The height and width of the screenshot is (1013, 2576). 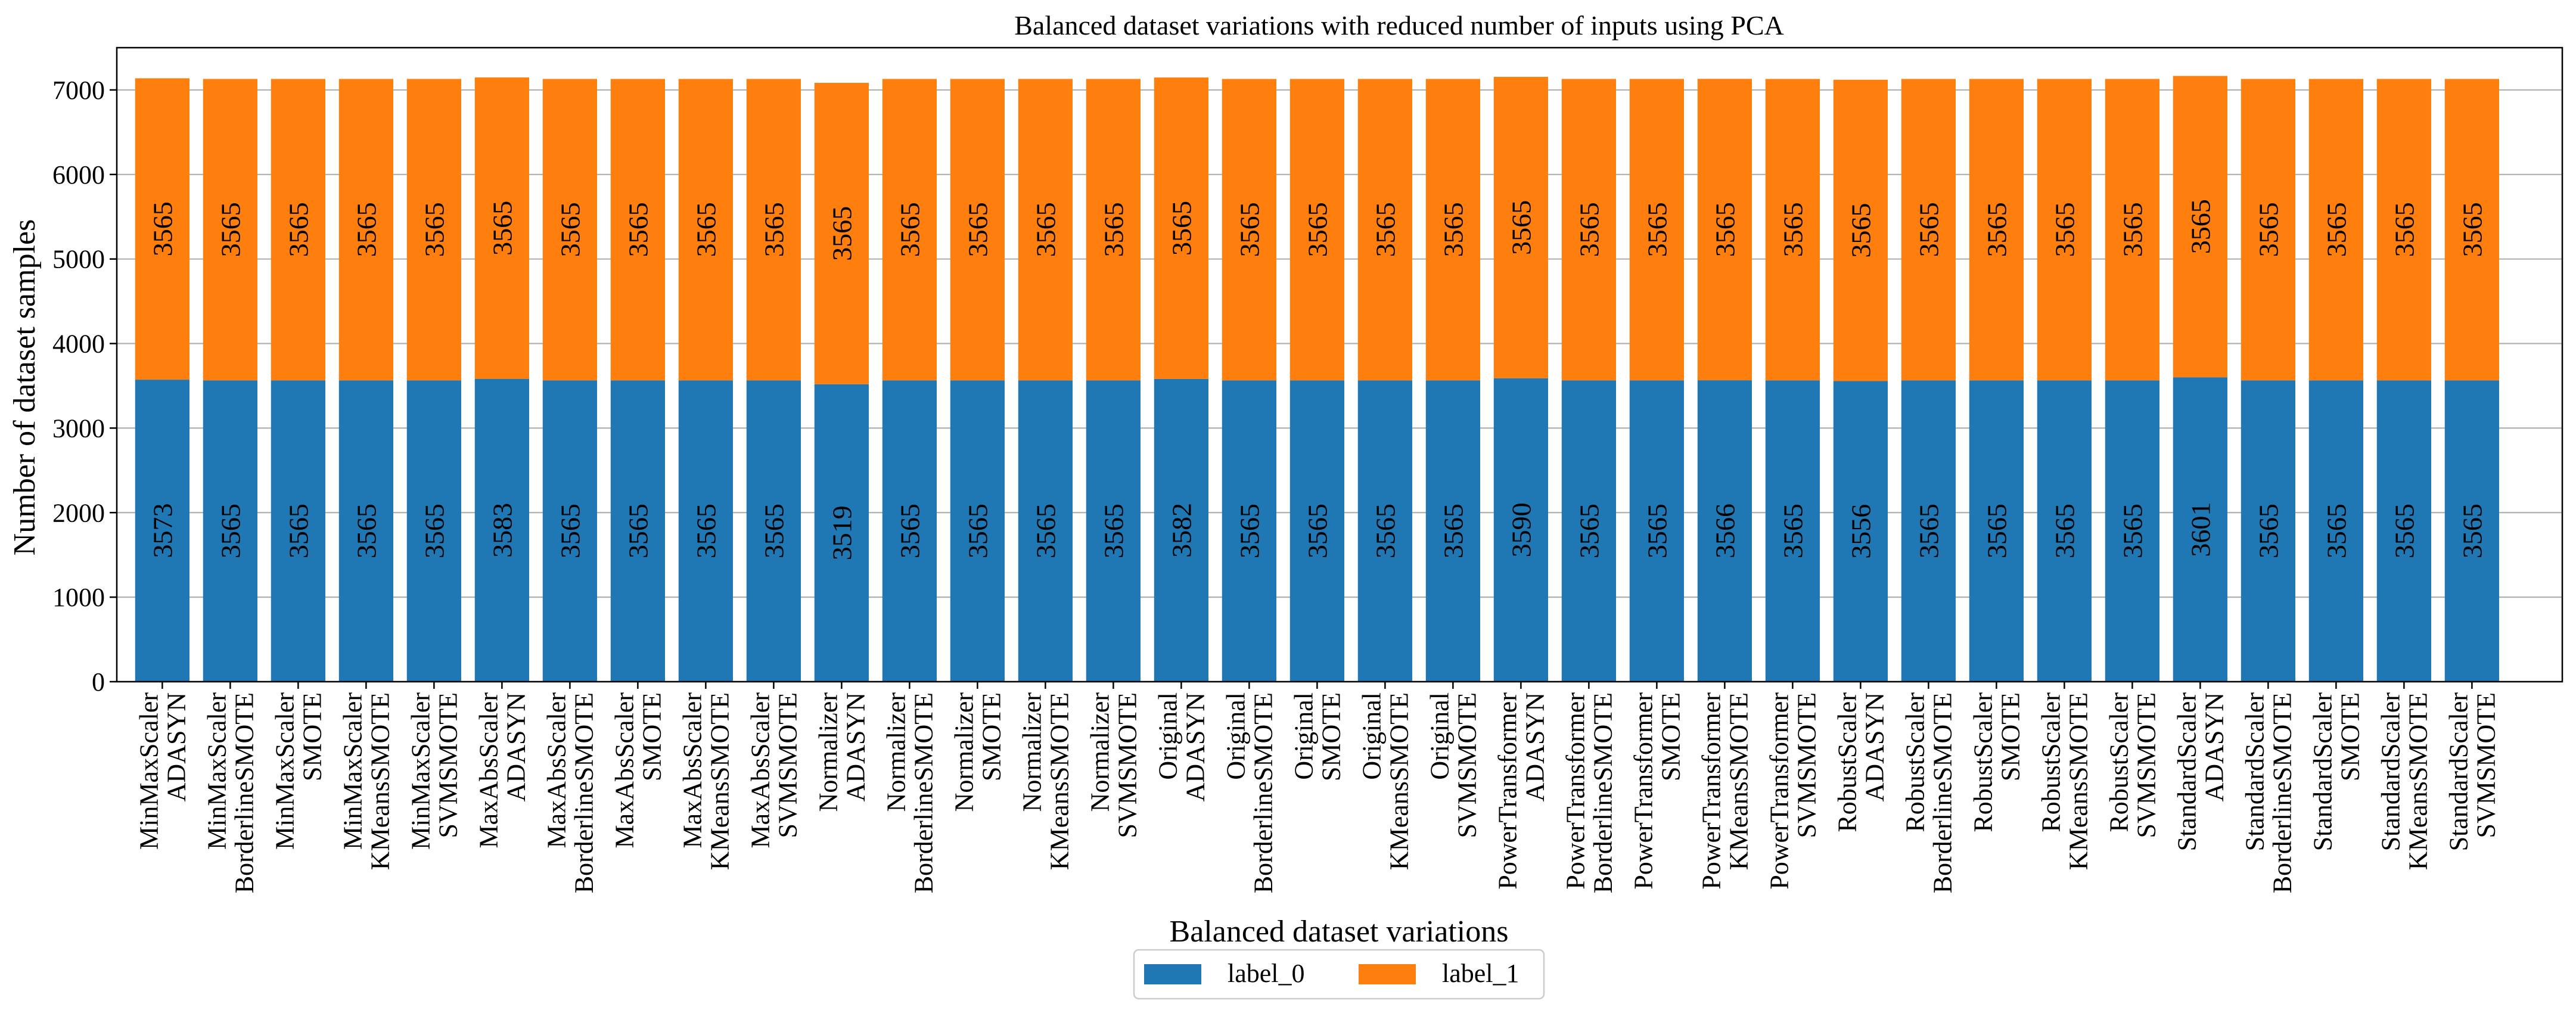 What do you see at coordinates (78, 344) in the screenshot?
I see `y-tick-label: 4000` at bounding box center [78, 344].